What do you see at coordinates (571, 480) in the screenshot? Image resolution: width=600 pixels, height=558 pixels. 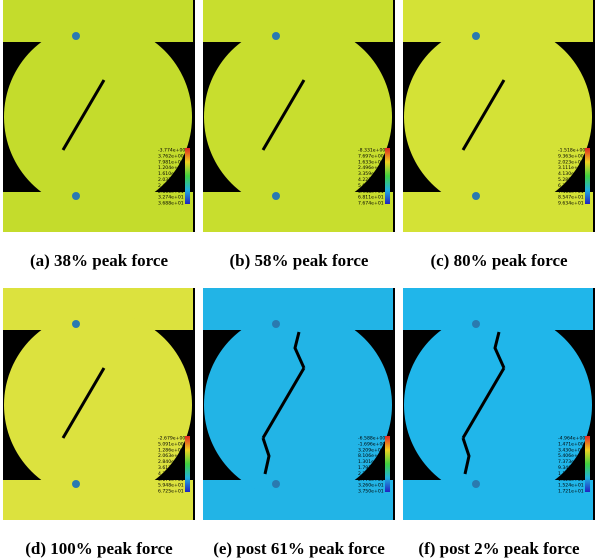 I see `colorbar-label: 1.328e+01` at bounding box center [571, 480].